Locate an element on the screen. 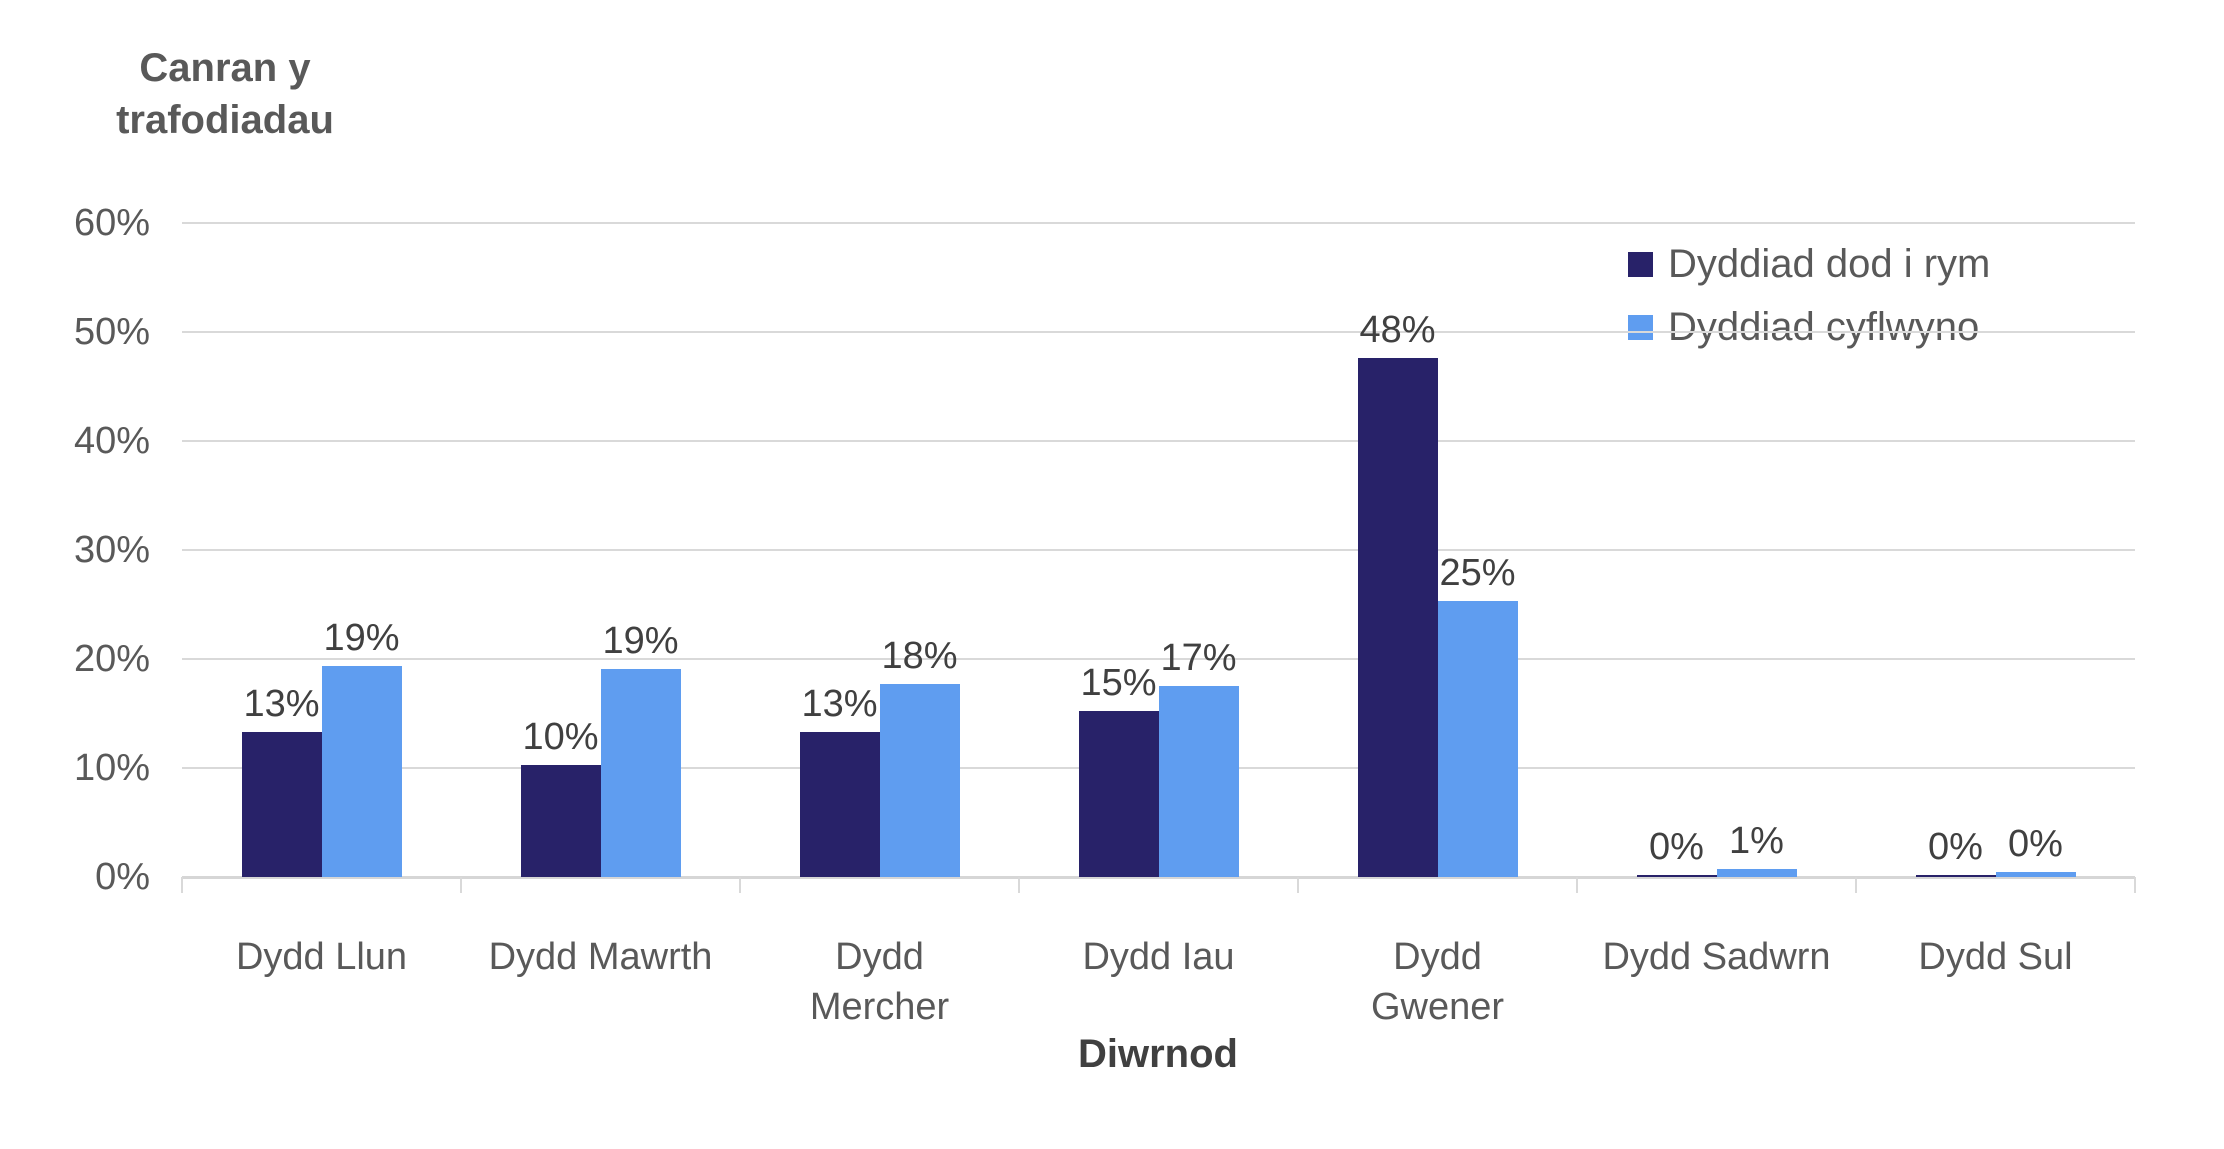  chart-title: Canran y trafodiadau is located at coordinates (225, 94).